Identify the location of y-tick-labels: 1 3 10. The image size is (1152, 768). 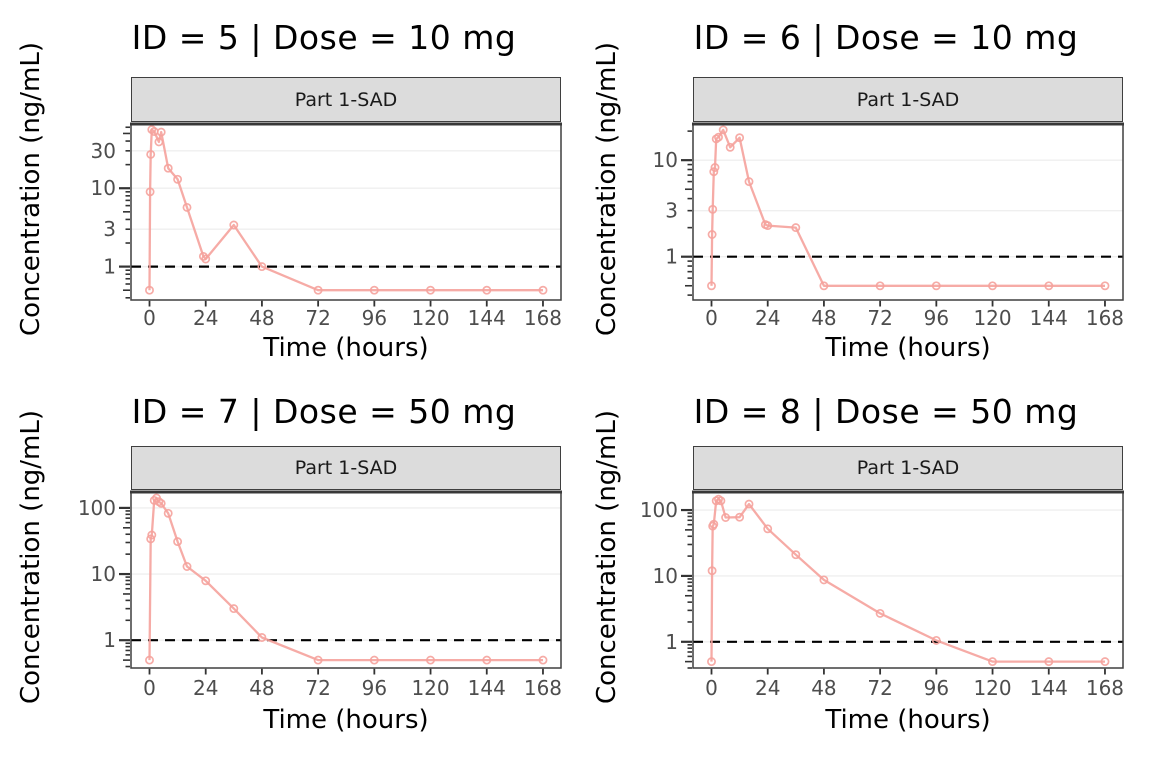
(665, 208).